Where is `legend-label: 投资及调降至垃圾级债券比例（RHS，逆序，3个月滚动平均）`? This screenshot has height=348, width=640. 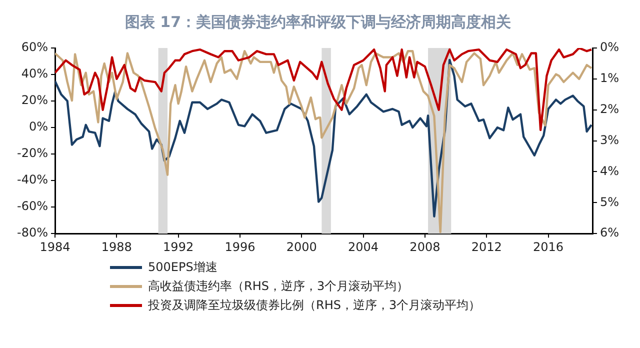 legend-label: 投资及调降至垃圾级债券比例（RHS，逆序，3个月滚动平均） is located at coordinates (314, 305).